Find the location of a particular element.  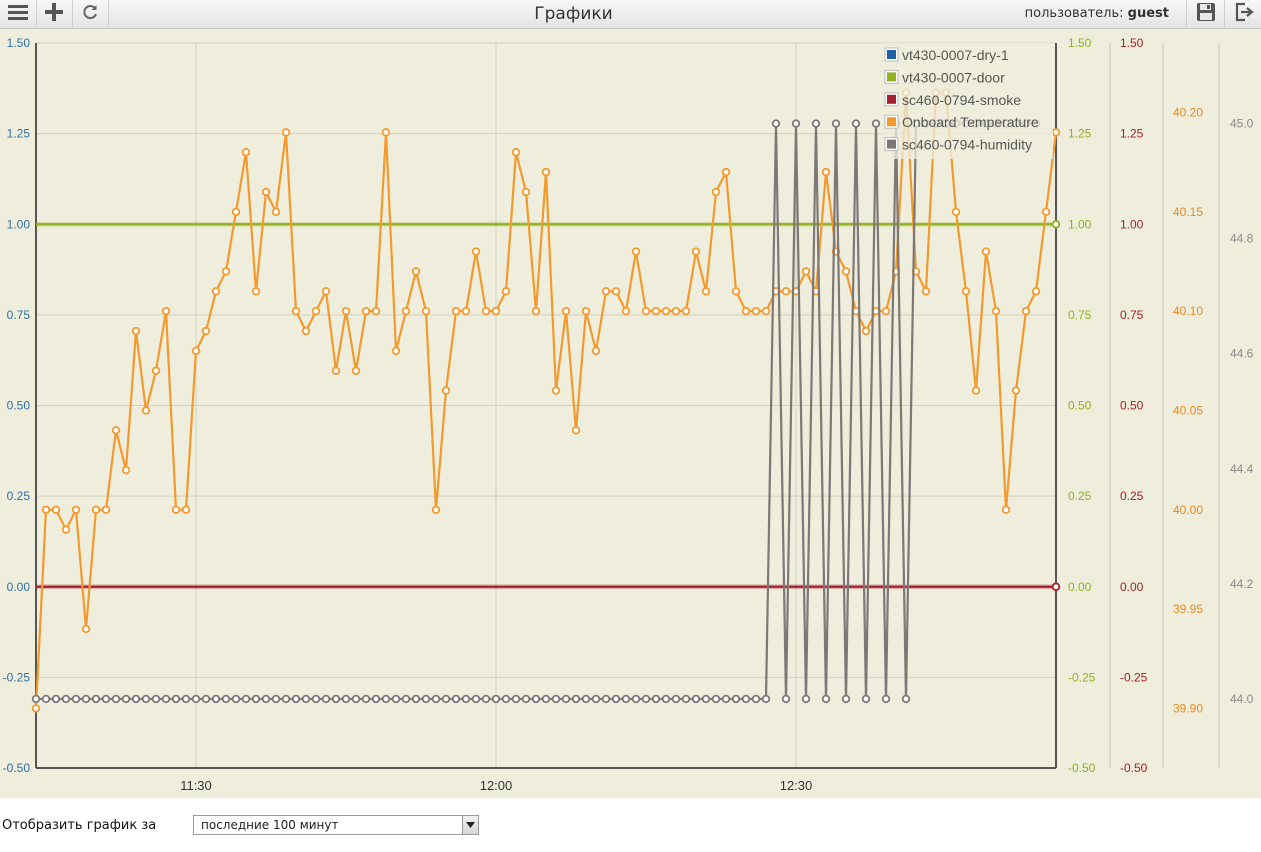

logout-button is located at coordinates (1242, 14).